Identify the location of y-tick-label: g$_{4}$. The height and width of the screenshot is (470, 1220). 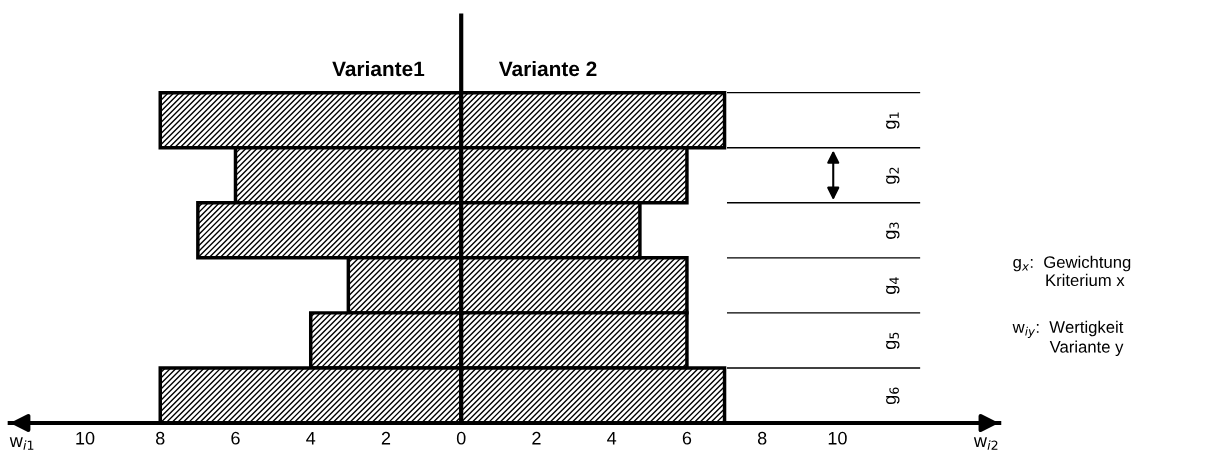
(893, 285).